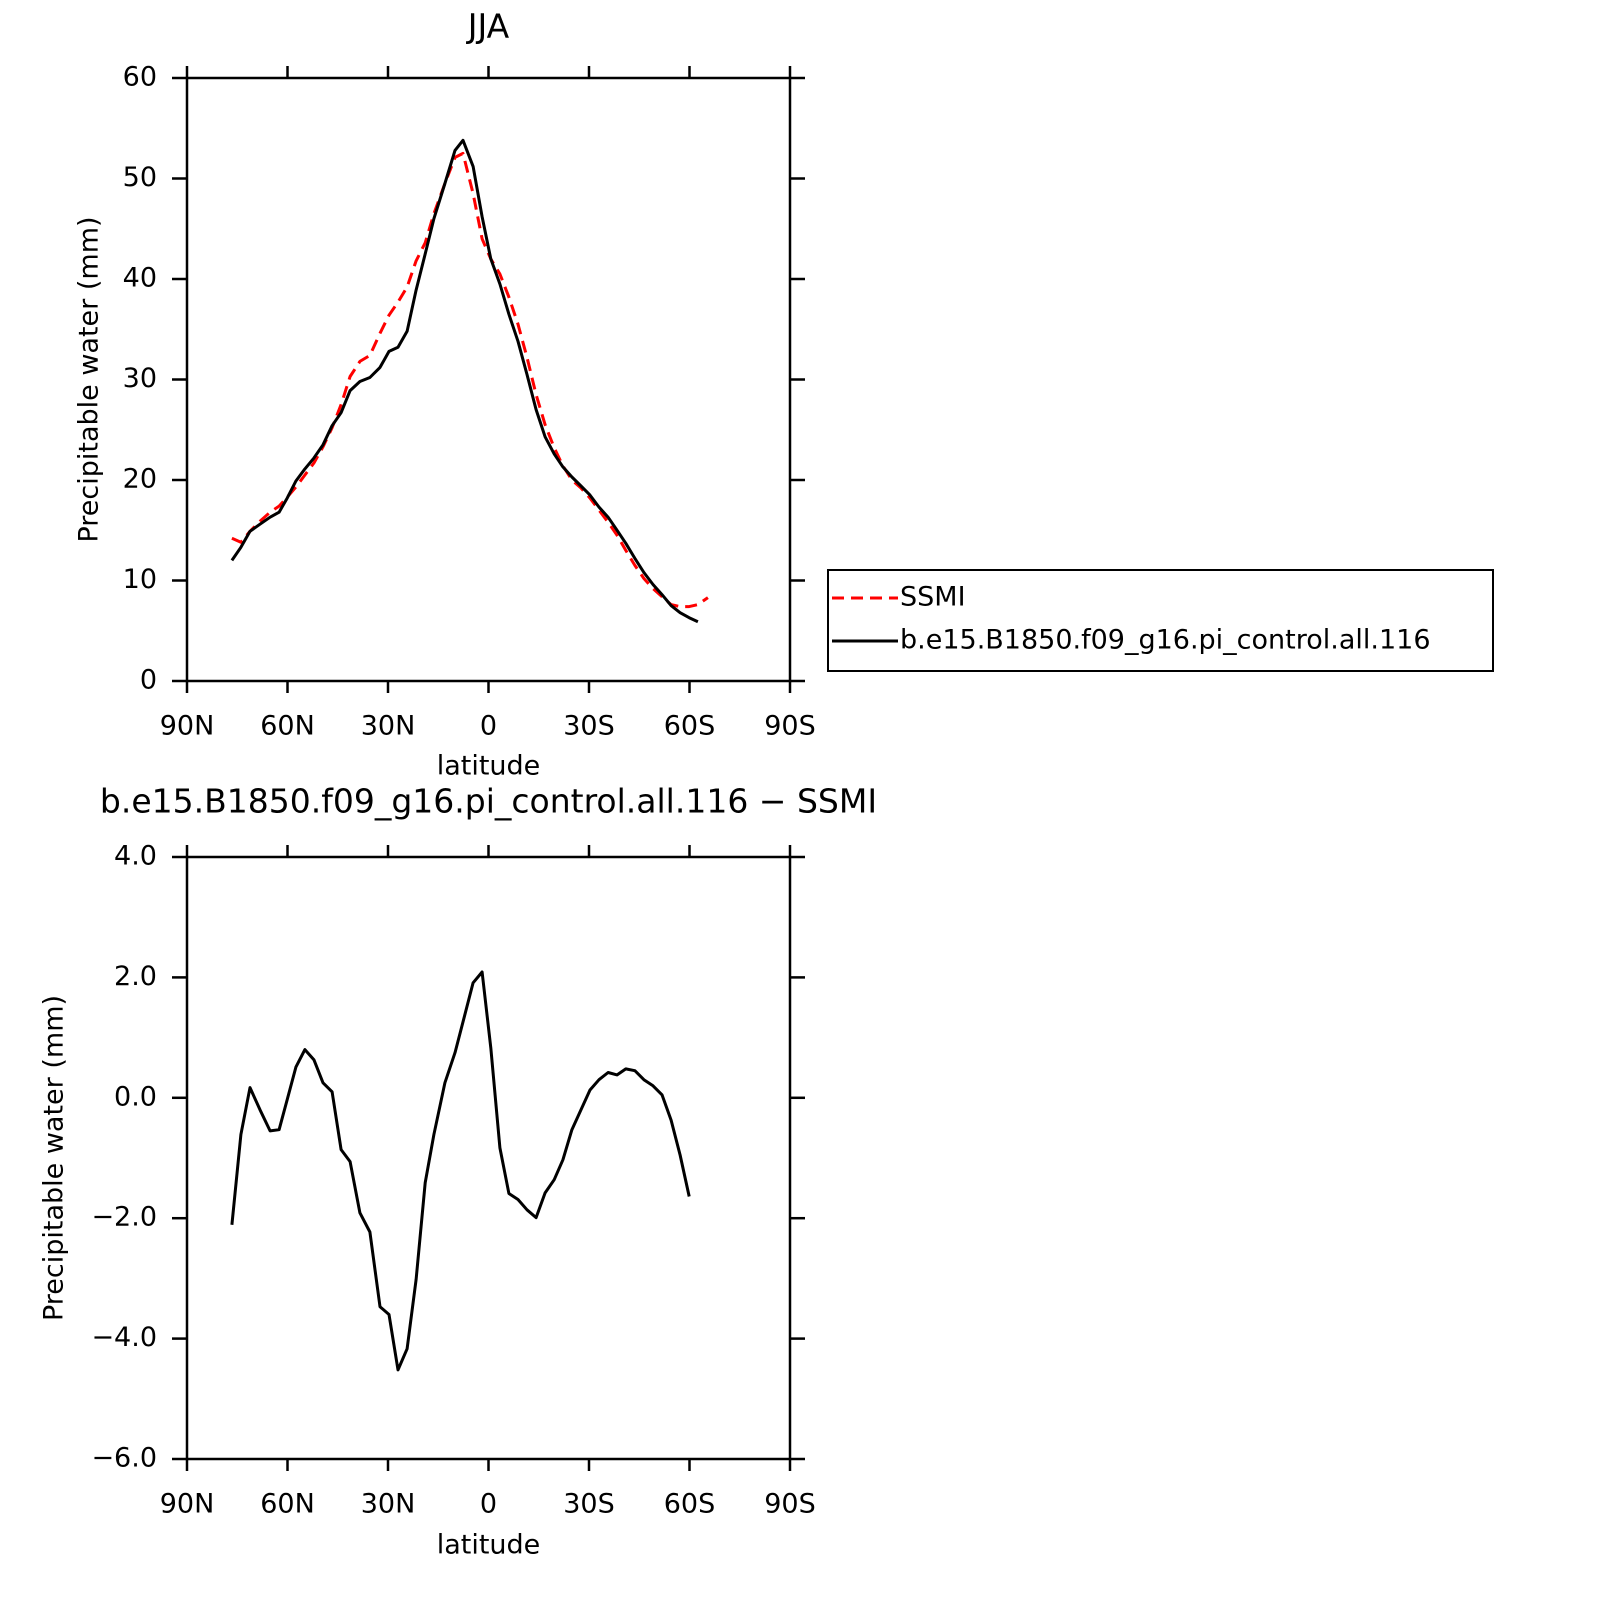  I want to click on y-tick-label: −6.0, so click(124, 1458).